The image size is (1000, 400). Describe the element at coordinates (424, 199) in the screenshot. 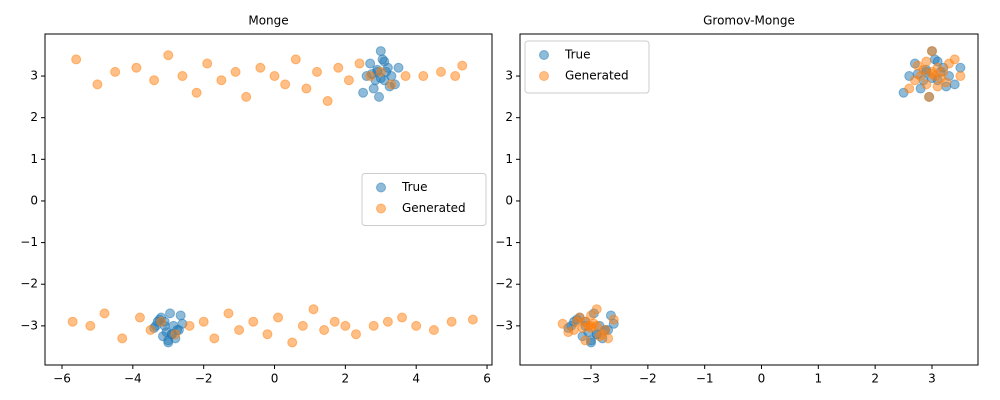

I see `legend-box` at that location.